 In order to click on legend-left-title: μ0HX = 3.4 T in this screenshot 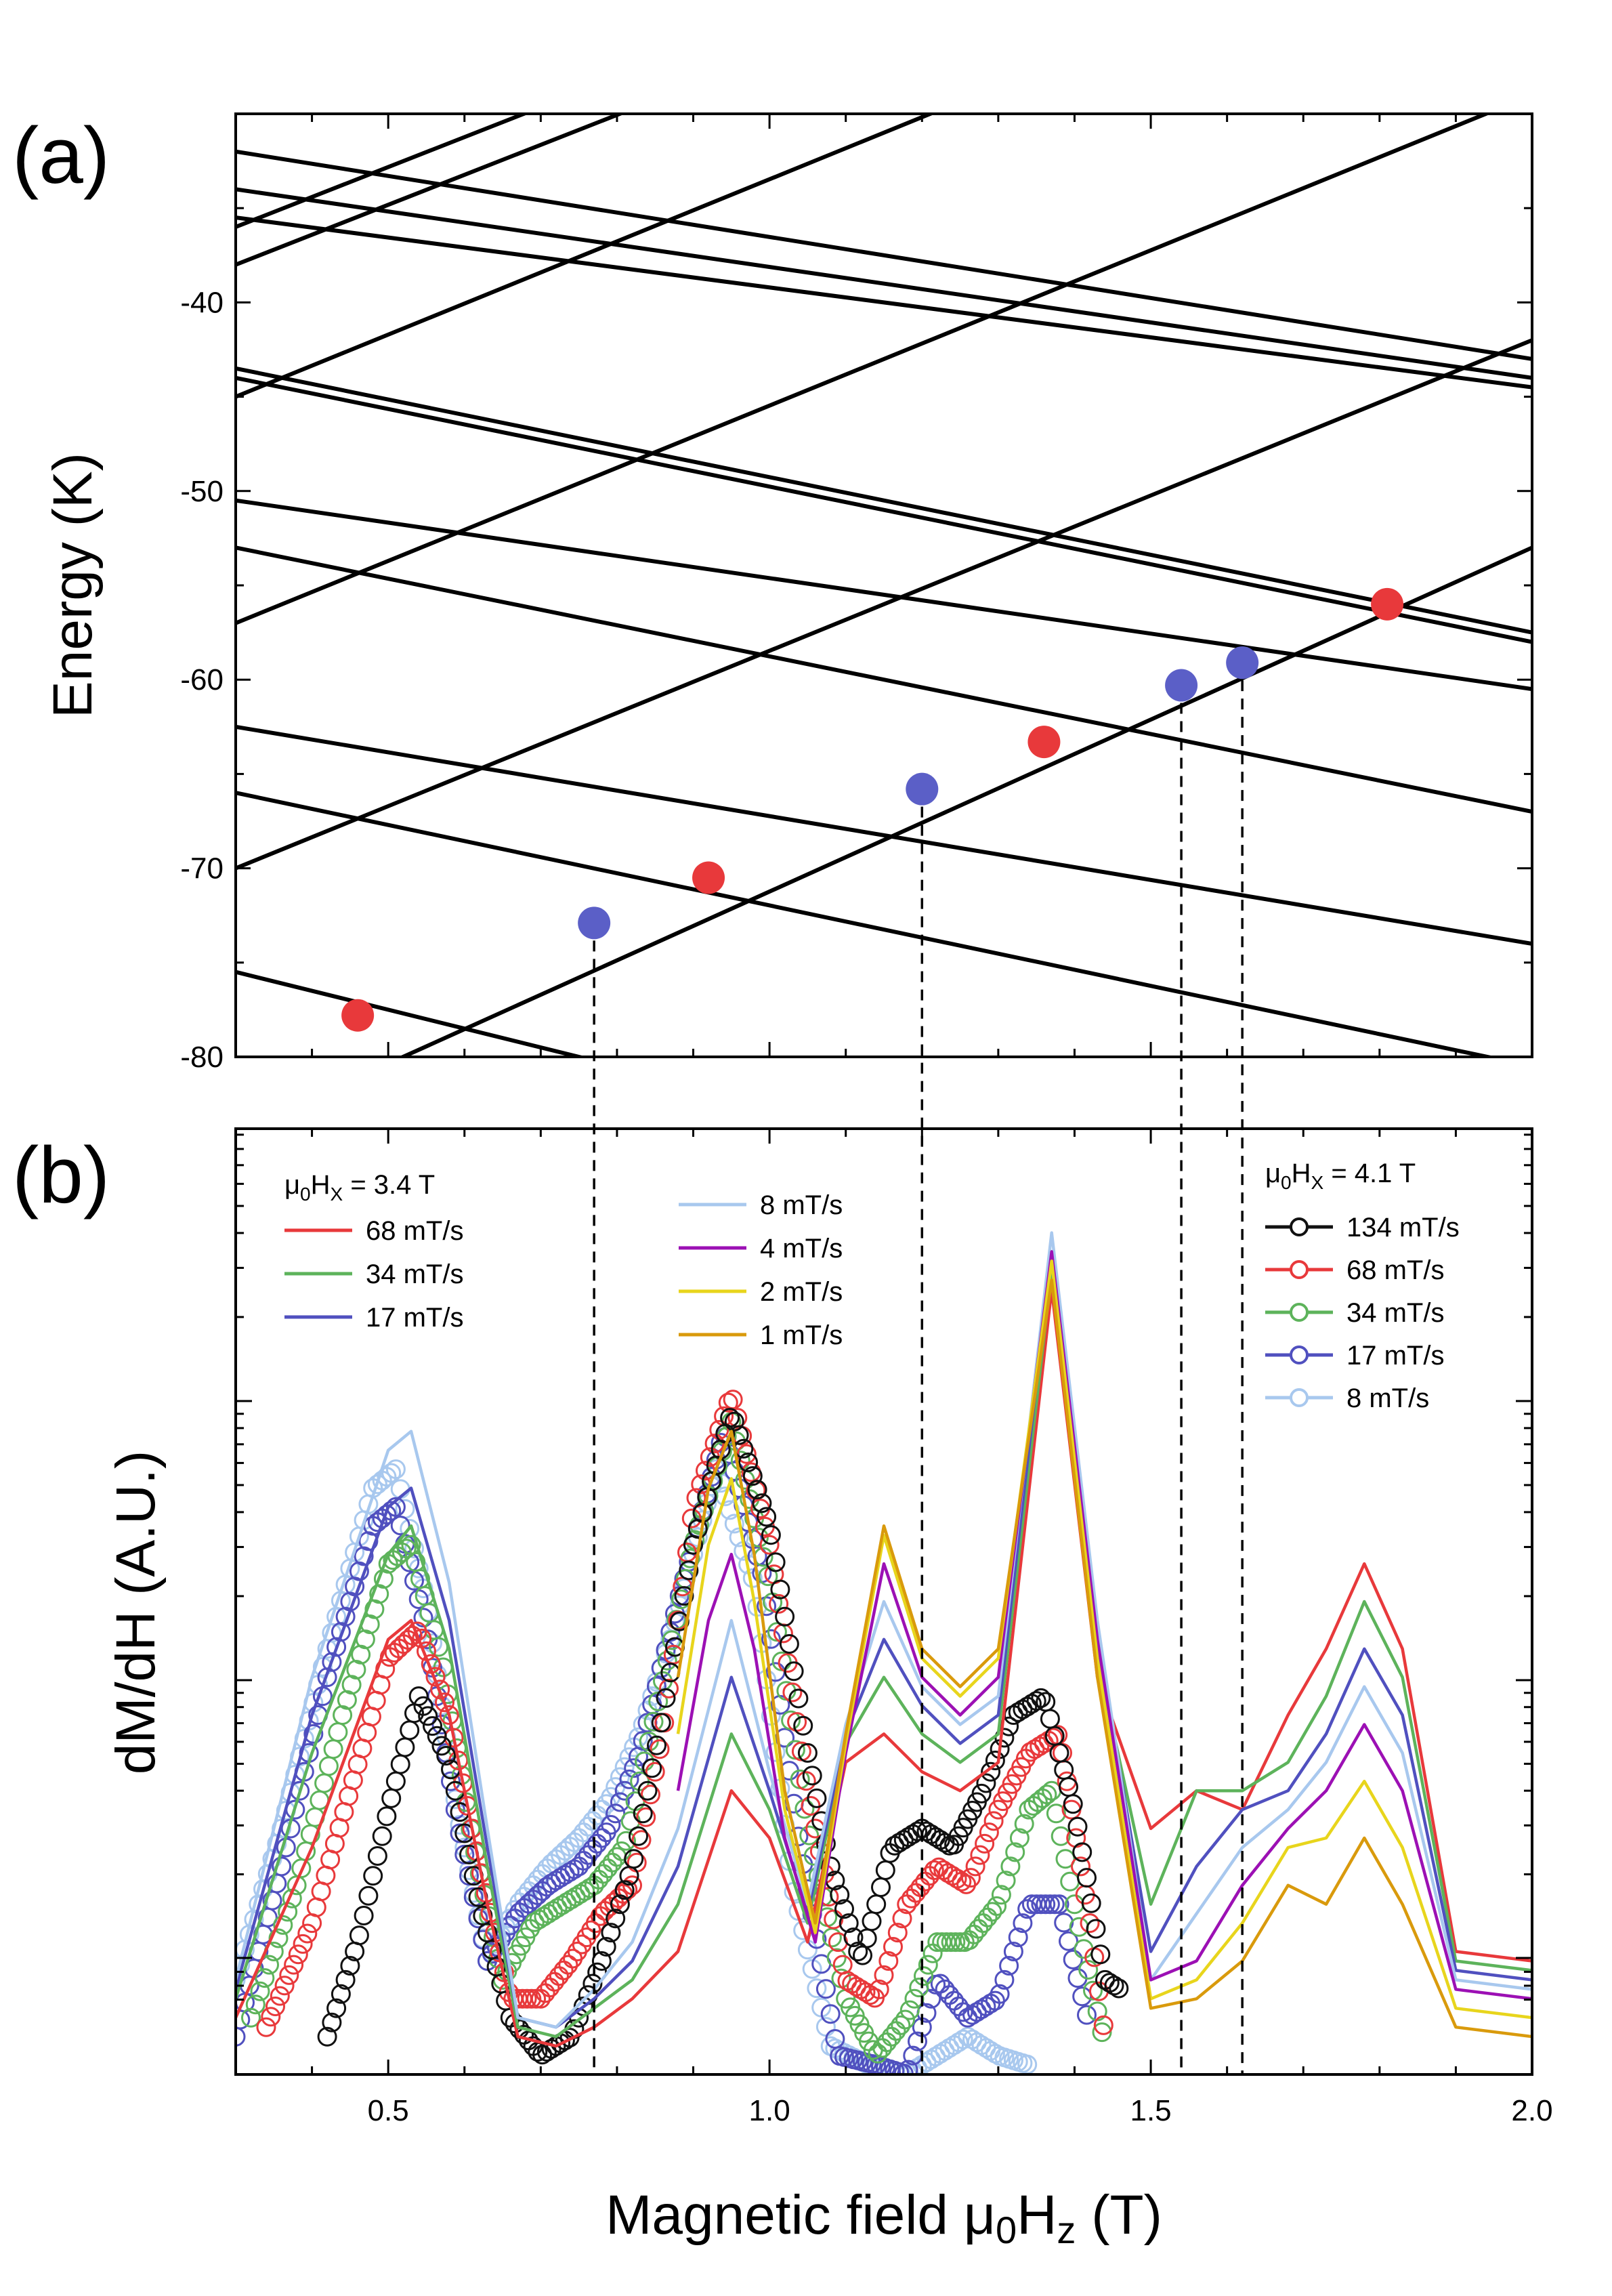, I will do `click(359, 1187)`.